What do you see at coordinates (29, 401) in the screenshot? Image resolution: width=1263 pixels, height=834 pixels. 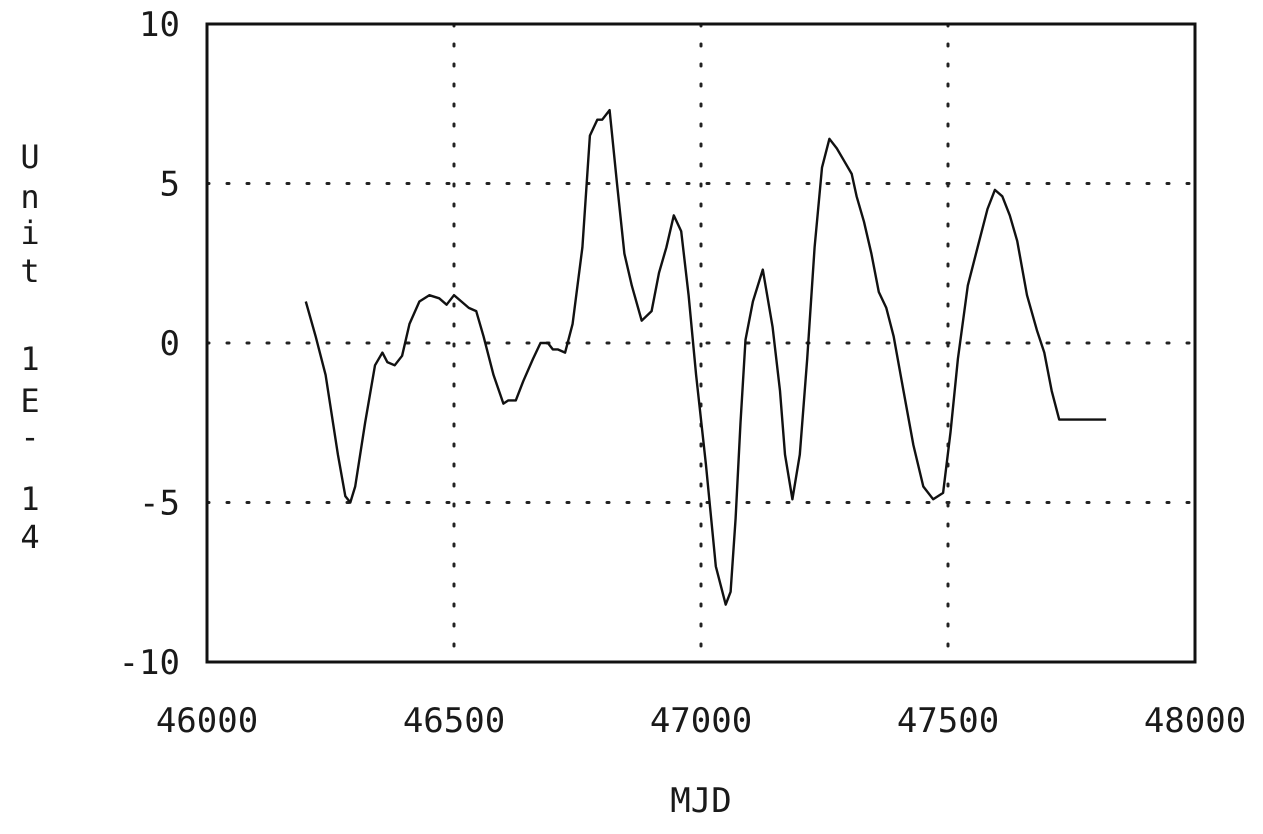 I see `y-axis-title-char: E` at bounding box center [29, 401].